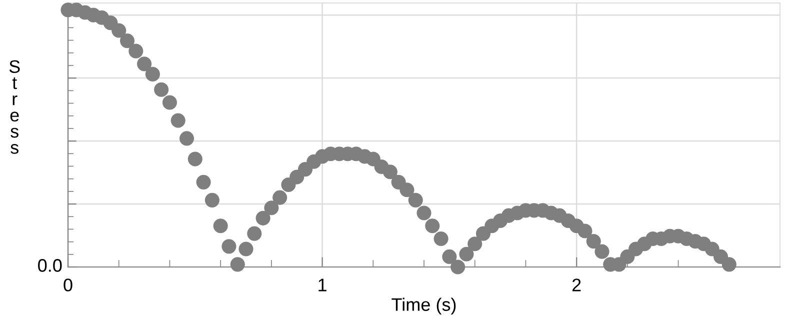  I want to click on x-tick-label: 2, so click(576, 285).